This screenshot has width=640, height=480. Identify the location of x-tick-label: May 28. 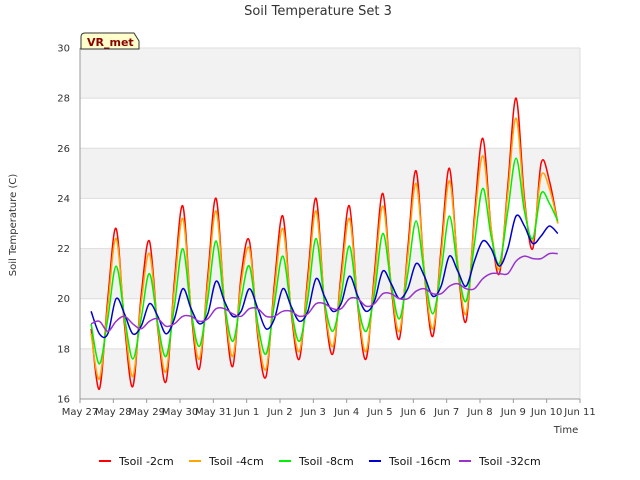
(113, 412).